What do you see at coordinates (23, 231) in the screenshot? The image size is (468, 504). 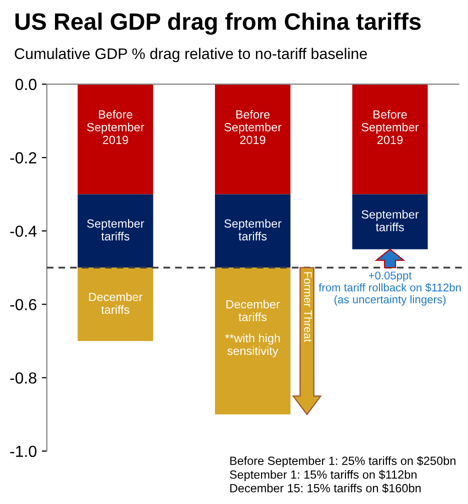 I see `y-tick-label: -0.4` at bounding box center [23, 231].